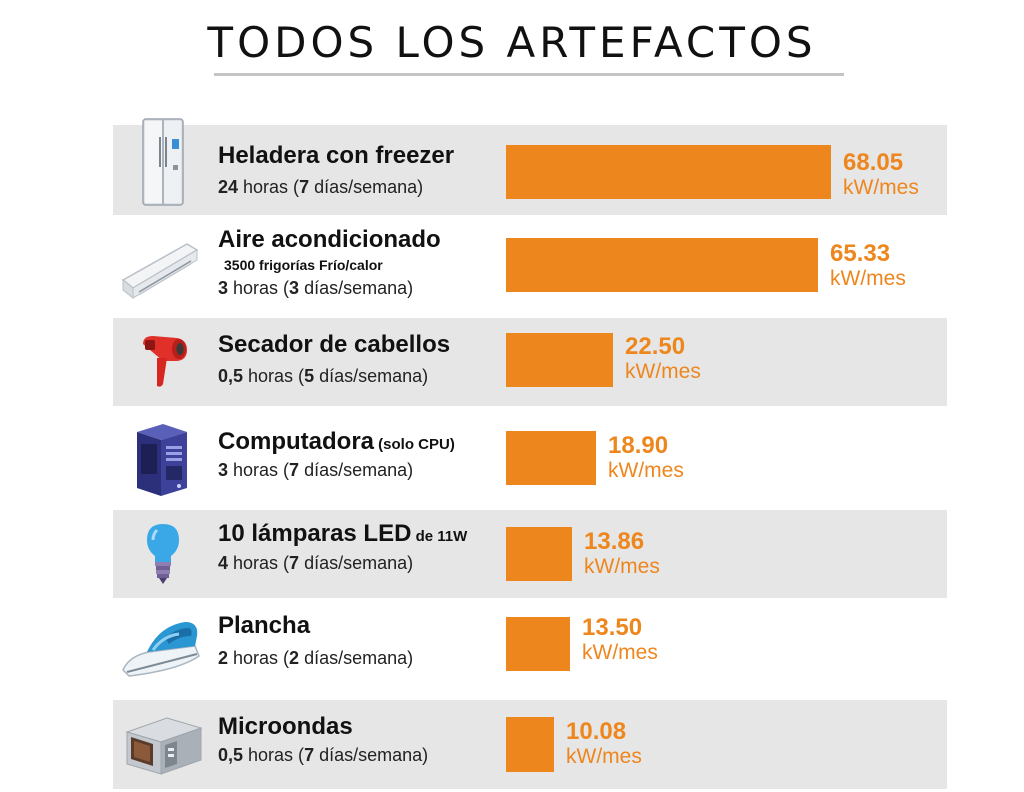  Describe the element at coordinates (655, 346) in the screenshot. I see `bar-value-label: 22.50` at that location.